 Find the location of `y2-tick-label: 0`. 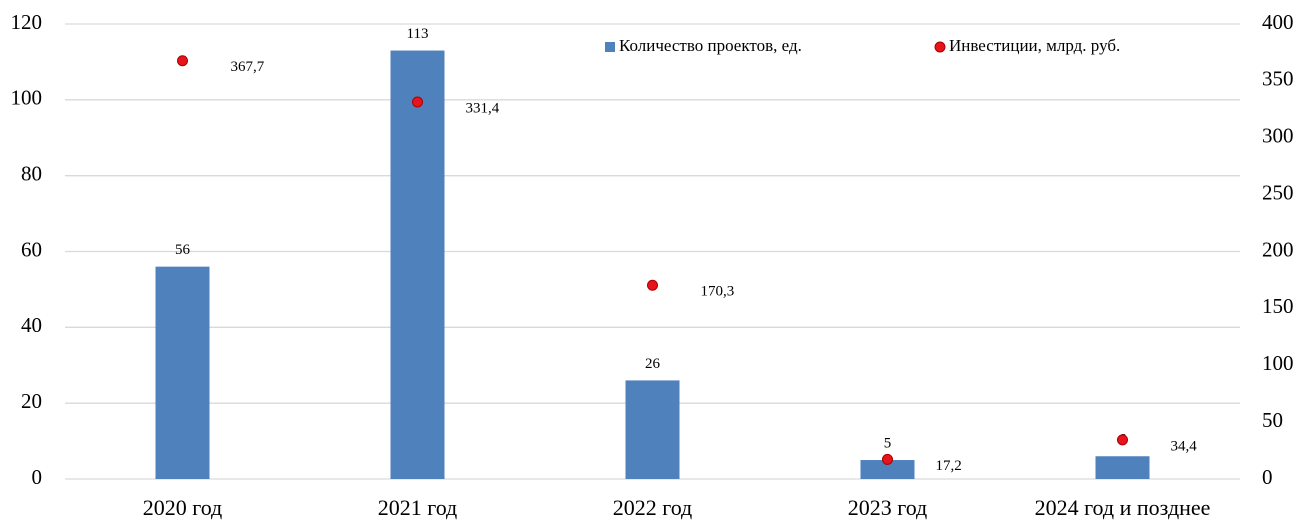

y2-tick-label: 0 is located at coordinates (1267, 477).